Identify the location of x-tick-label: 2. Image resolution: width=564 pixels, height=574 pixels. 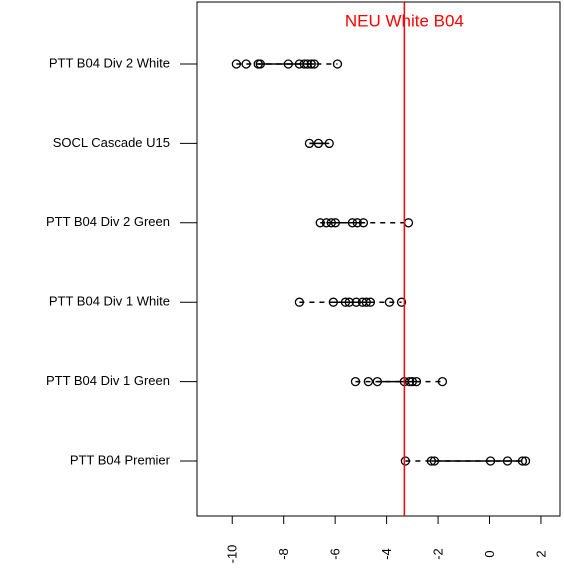
(540, 553).